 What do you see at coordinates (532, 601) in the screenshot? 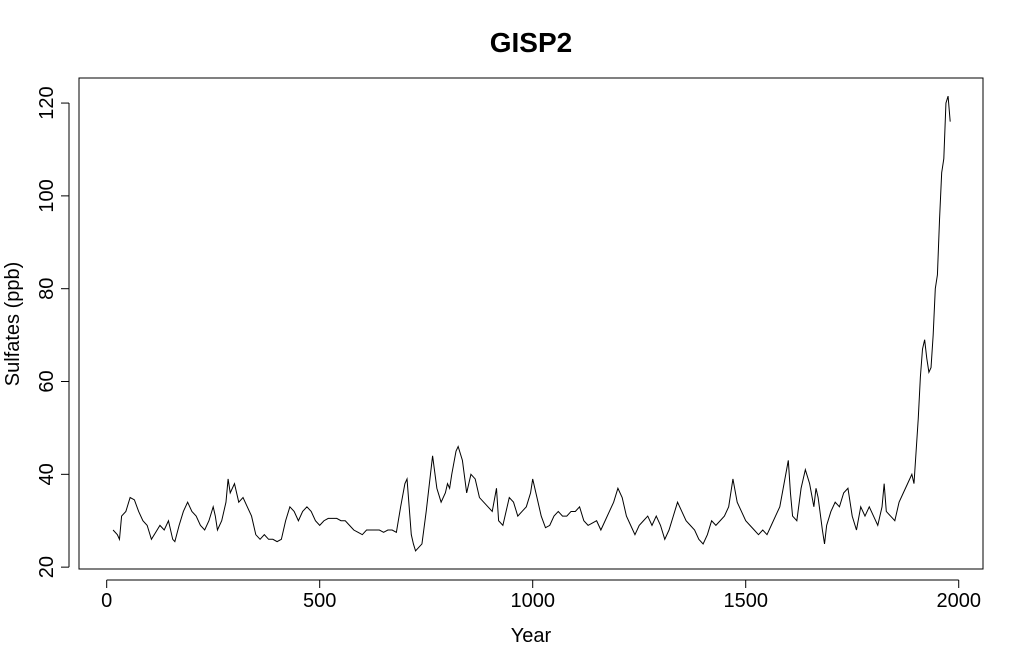
I see `x-tick-label: 1000` at bounding box center [532, 601].